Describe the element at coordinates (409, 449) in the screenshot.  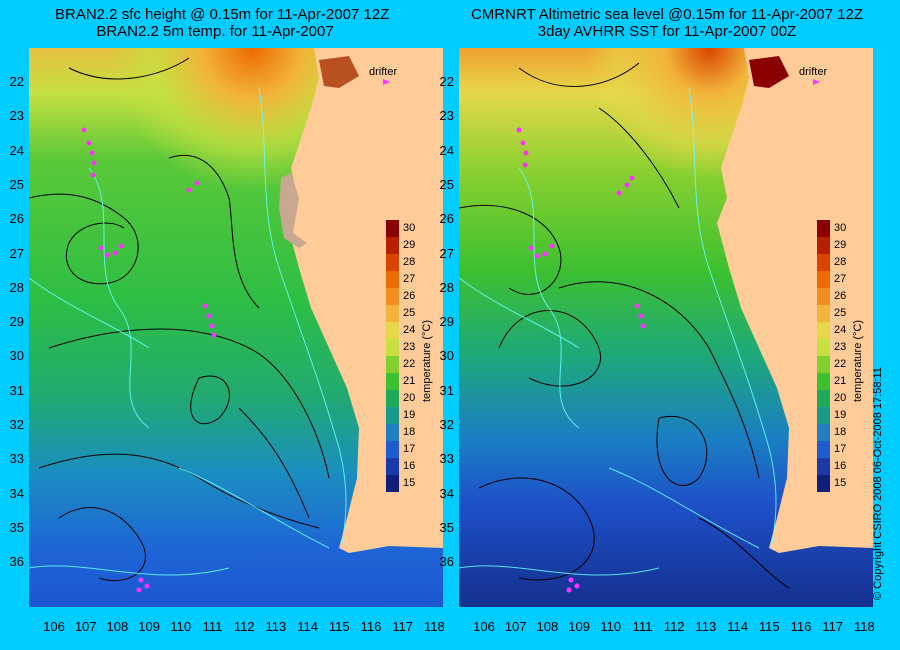
I see `colorbar-tick-label: 17` at that location.